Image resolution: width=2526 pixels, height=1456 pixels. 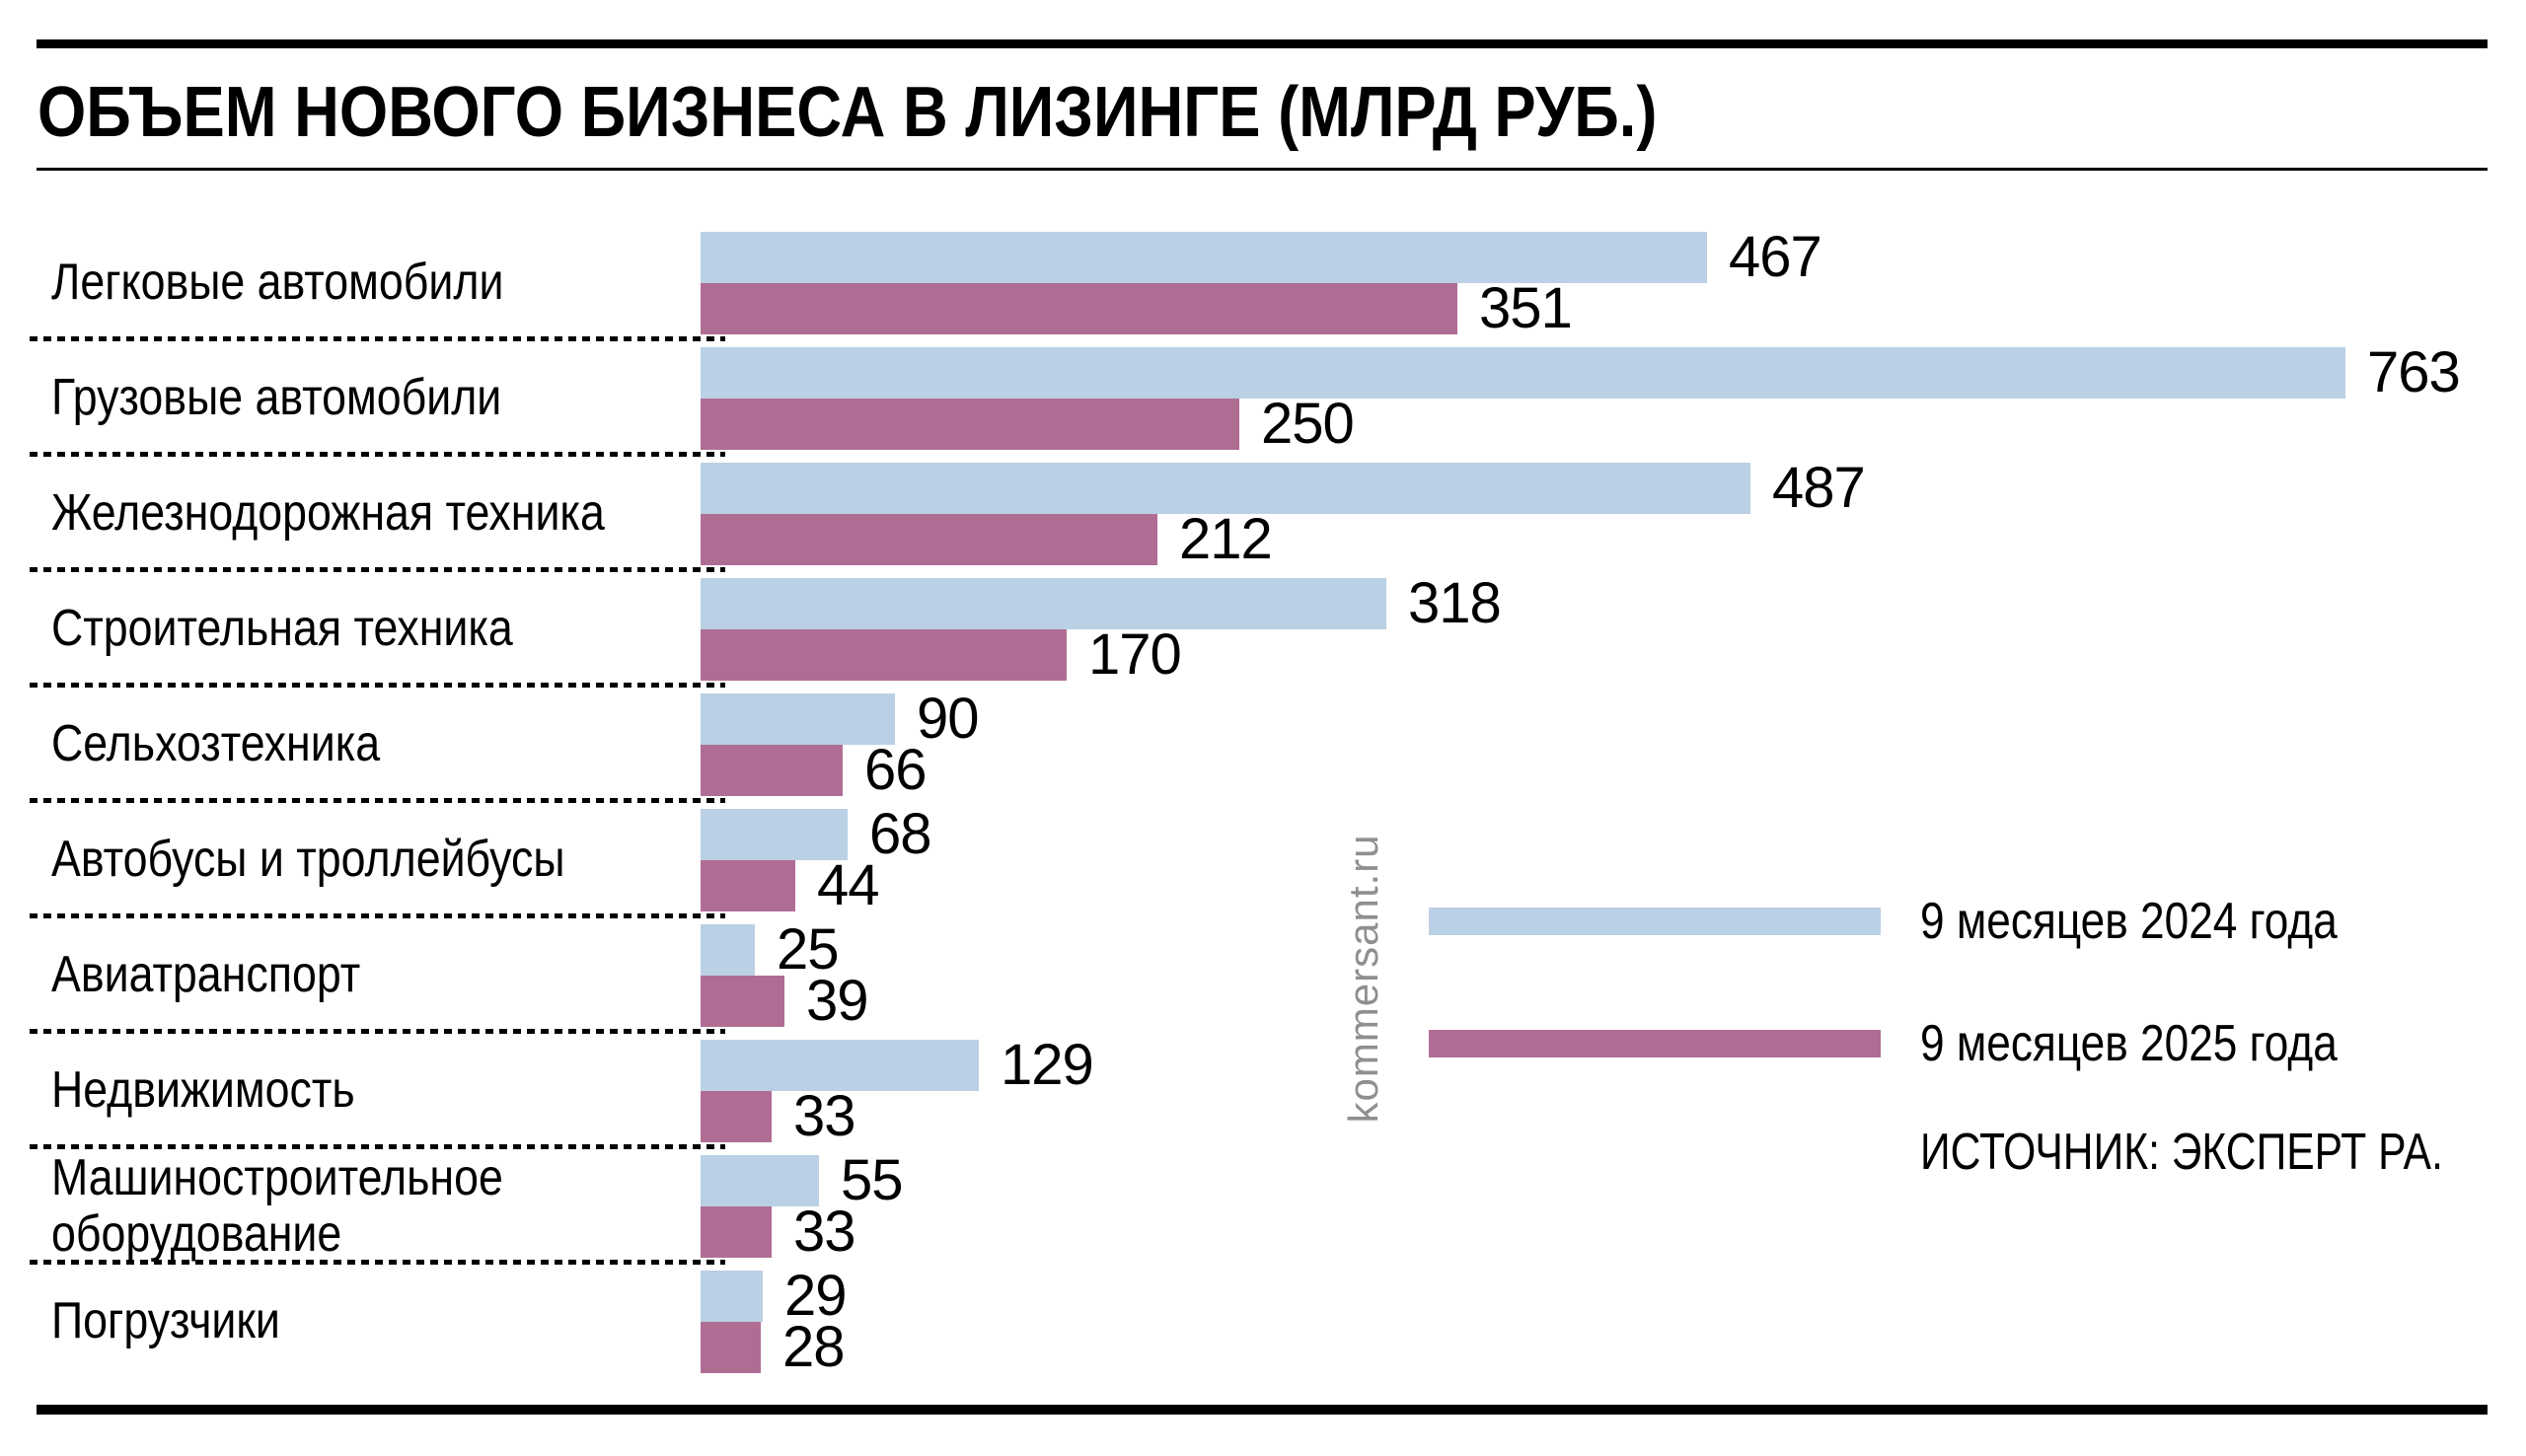 What do you see at coordinates (1594, 308) in the screenshot?
I see `bar-line-2025: 351` at bounding box center [1594, 308].